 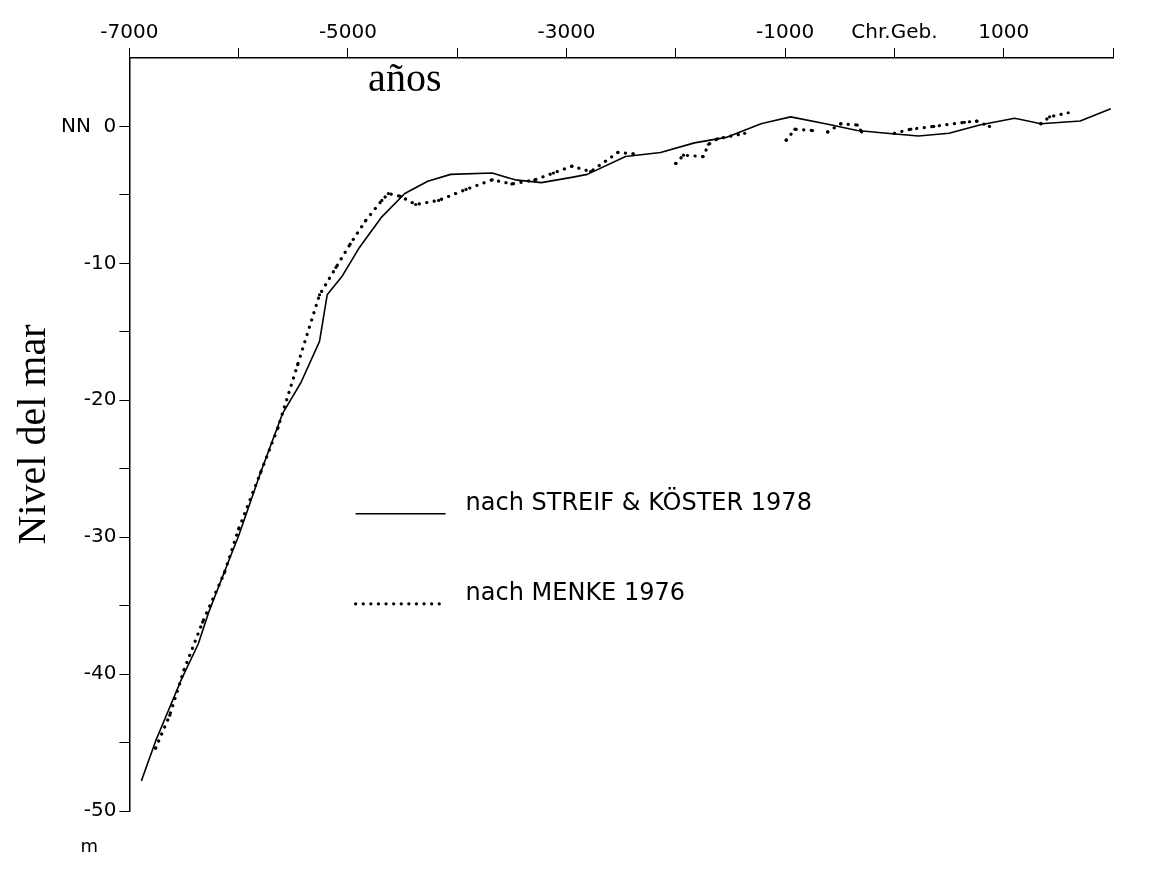 What do you see at coordinates (88, 124) in the screenshot?
I see `y-tick-label: NN 0` at bounding box center [88, 124].